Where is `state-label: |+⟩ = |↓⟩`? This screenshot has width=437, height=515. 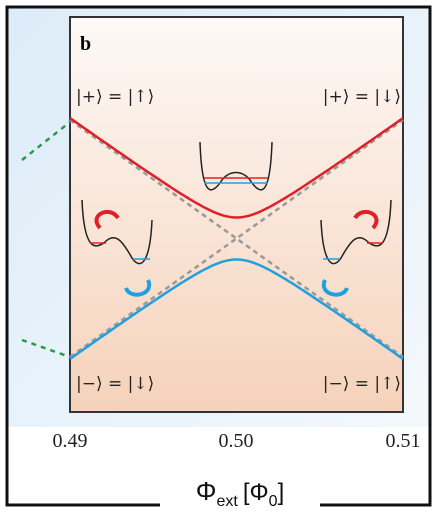 state-label: |+⟩ = |↓⟩ is located at coordinates (362, 97).